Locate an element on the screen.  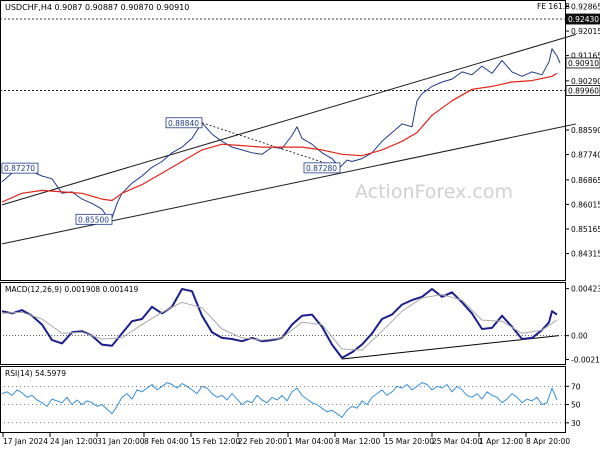
price-tick-label: 0.92015 is located at coordinates (585, 31).